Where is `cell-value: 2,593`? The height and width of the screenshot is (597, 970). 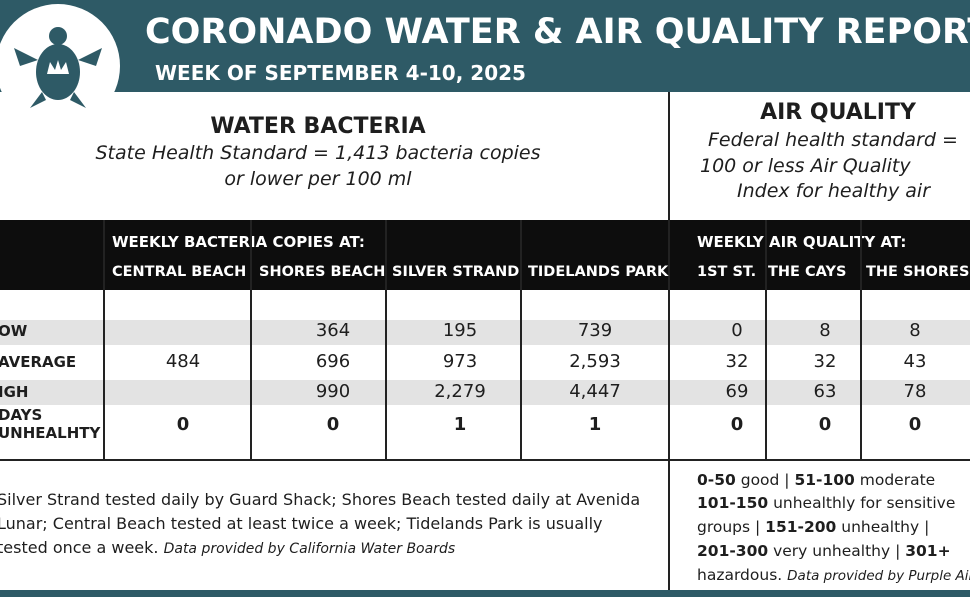
cell-value: 2,593 is located at coordinates (595, 361).